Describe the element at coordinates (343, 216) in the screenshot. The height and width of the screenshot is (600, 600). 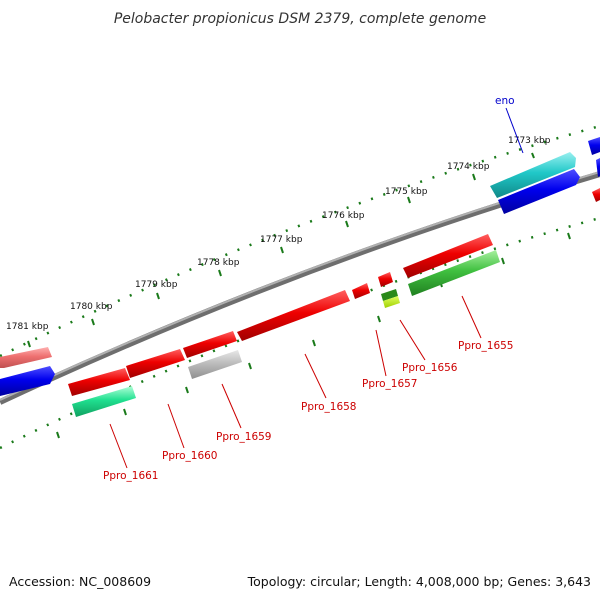
I see `kbp-label-1776: 1776 kbp` at that location.